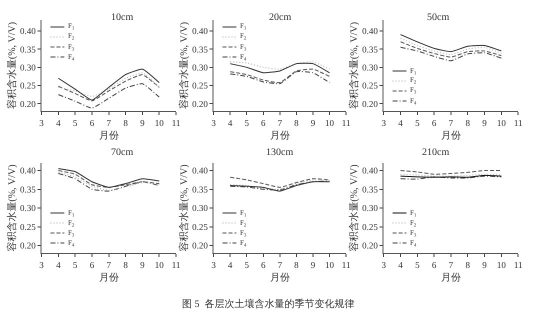  Describe the element at coordinates (280, 152) in the screenshot. I see `chart-title: 130cm` at that location.